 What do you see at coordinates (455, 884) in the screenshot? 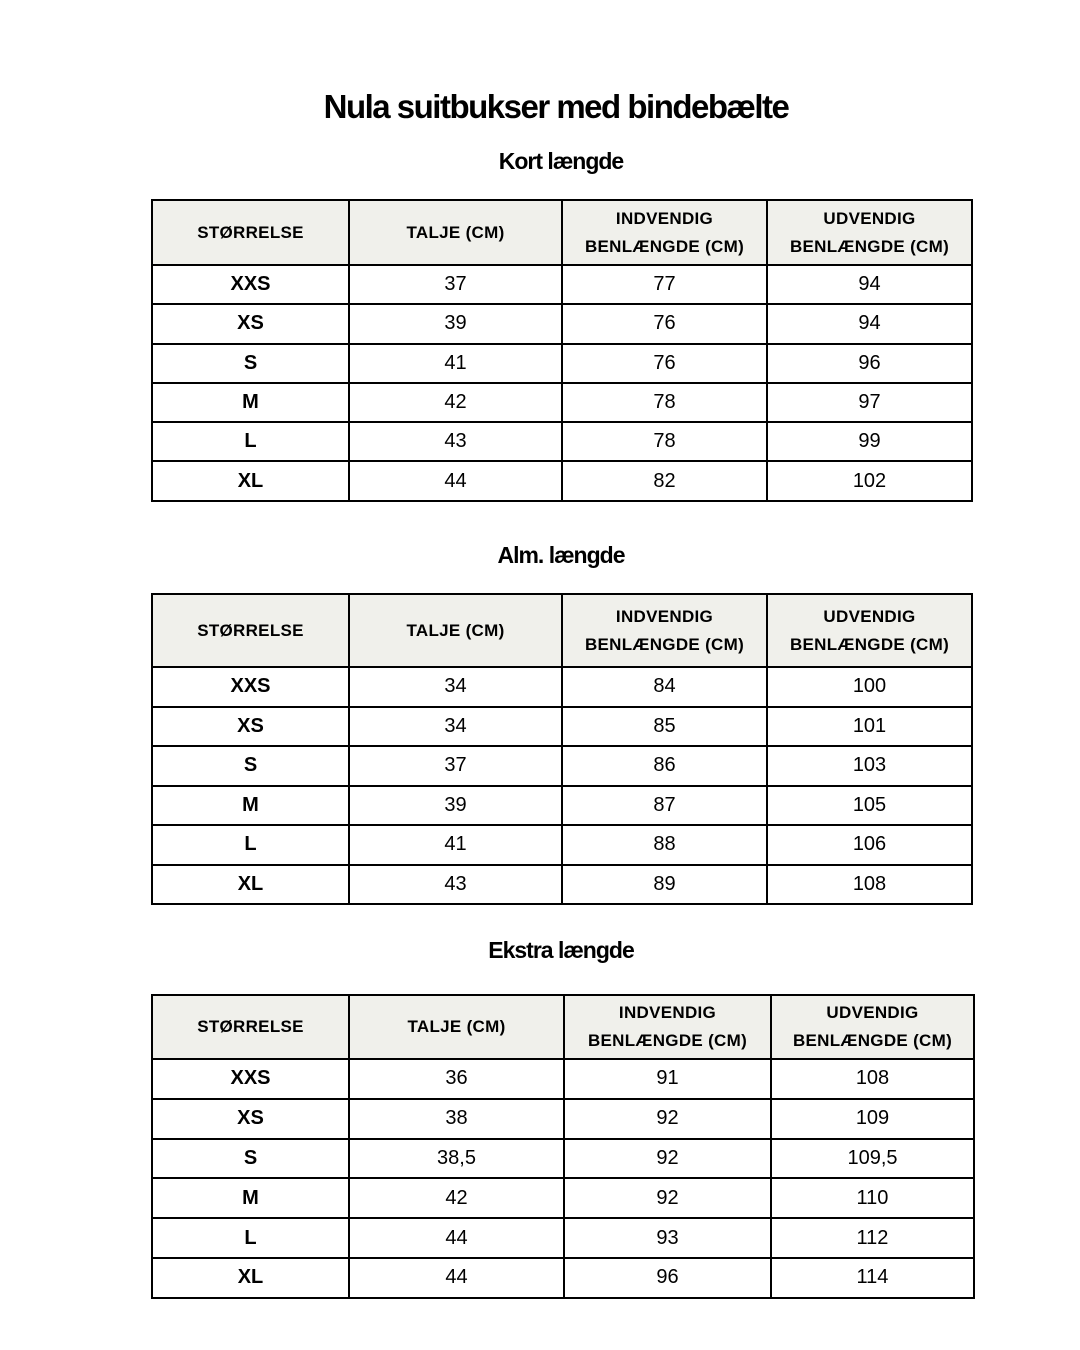
I see `value-cell: 43` at bounding box center [455, 884].